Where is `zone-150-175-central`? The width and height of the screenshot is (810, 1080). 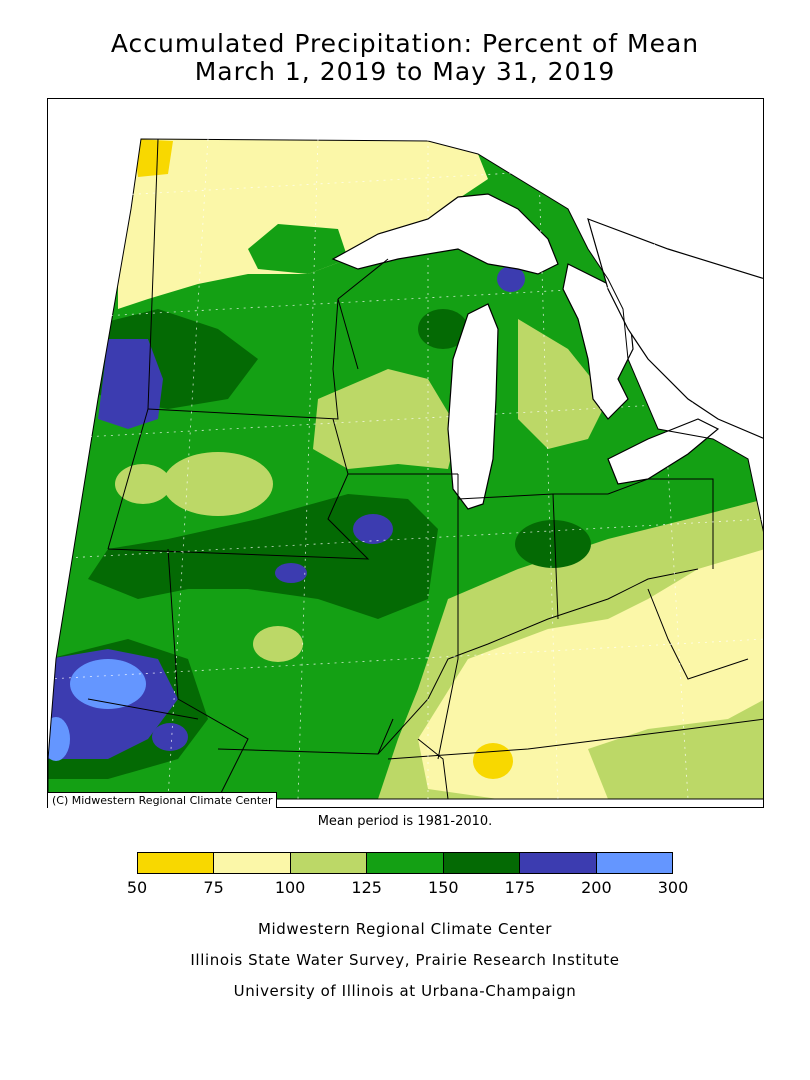
zone-150-175-central is located at coordinates (263, 556).